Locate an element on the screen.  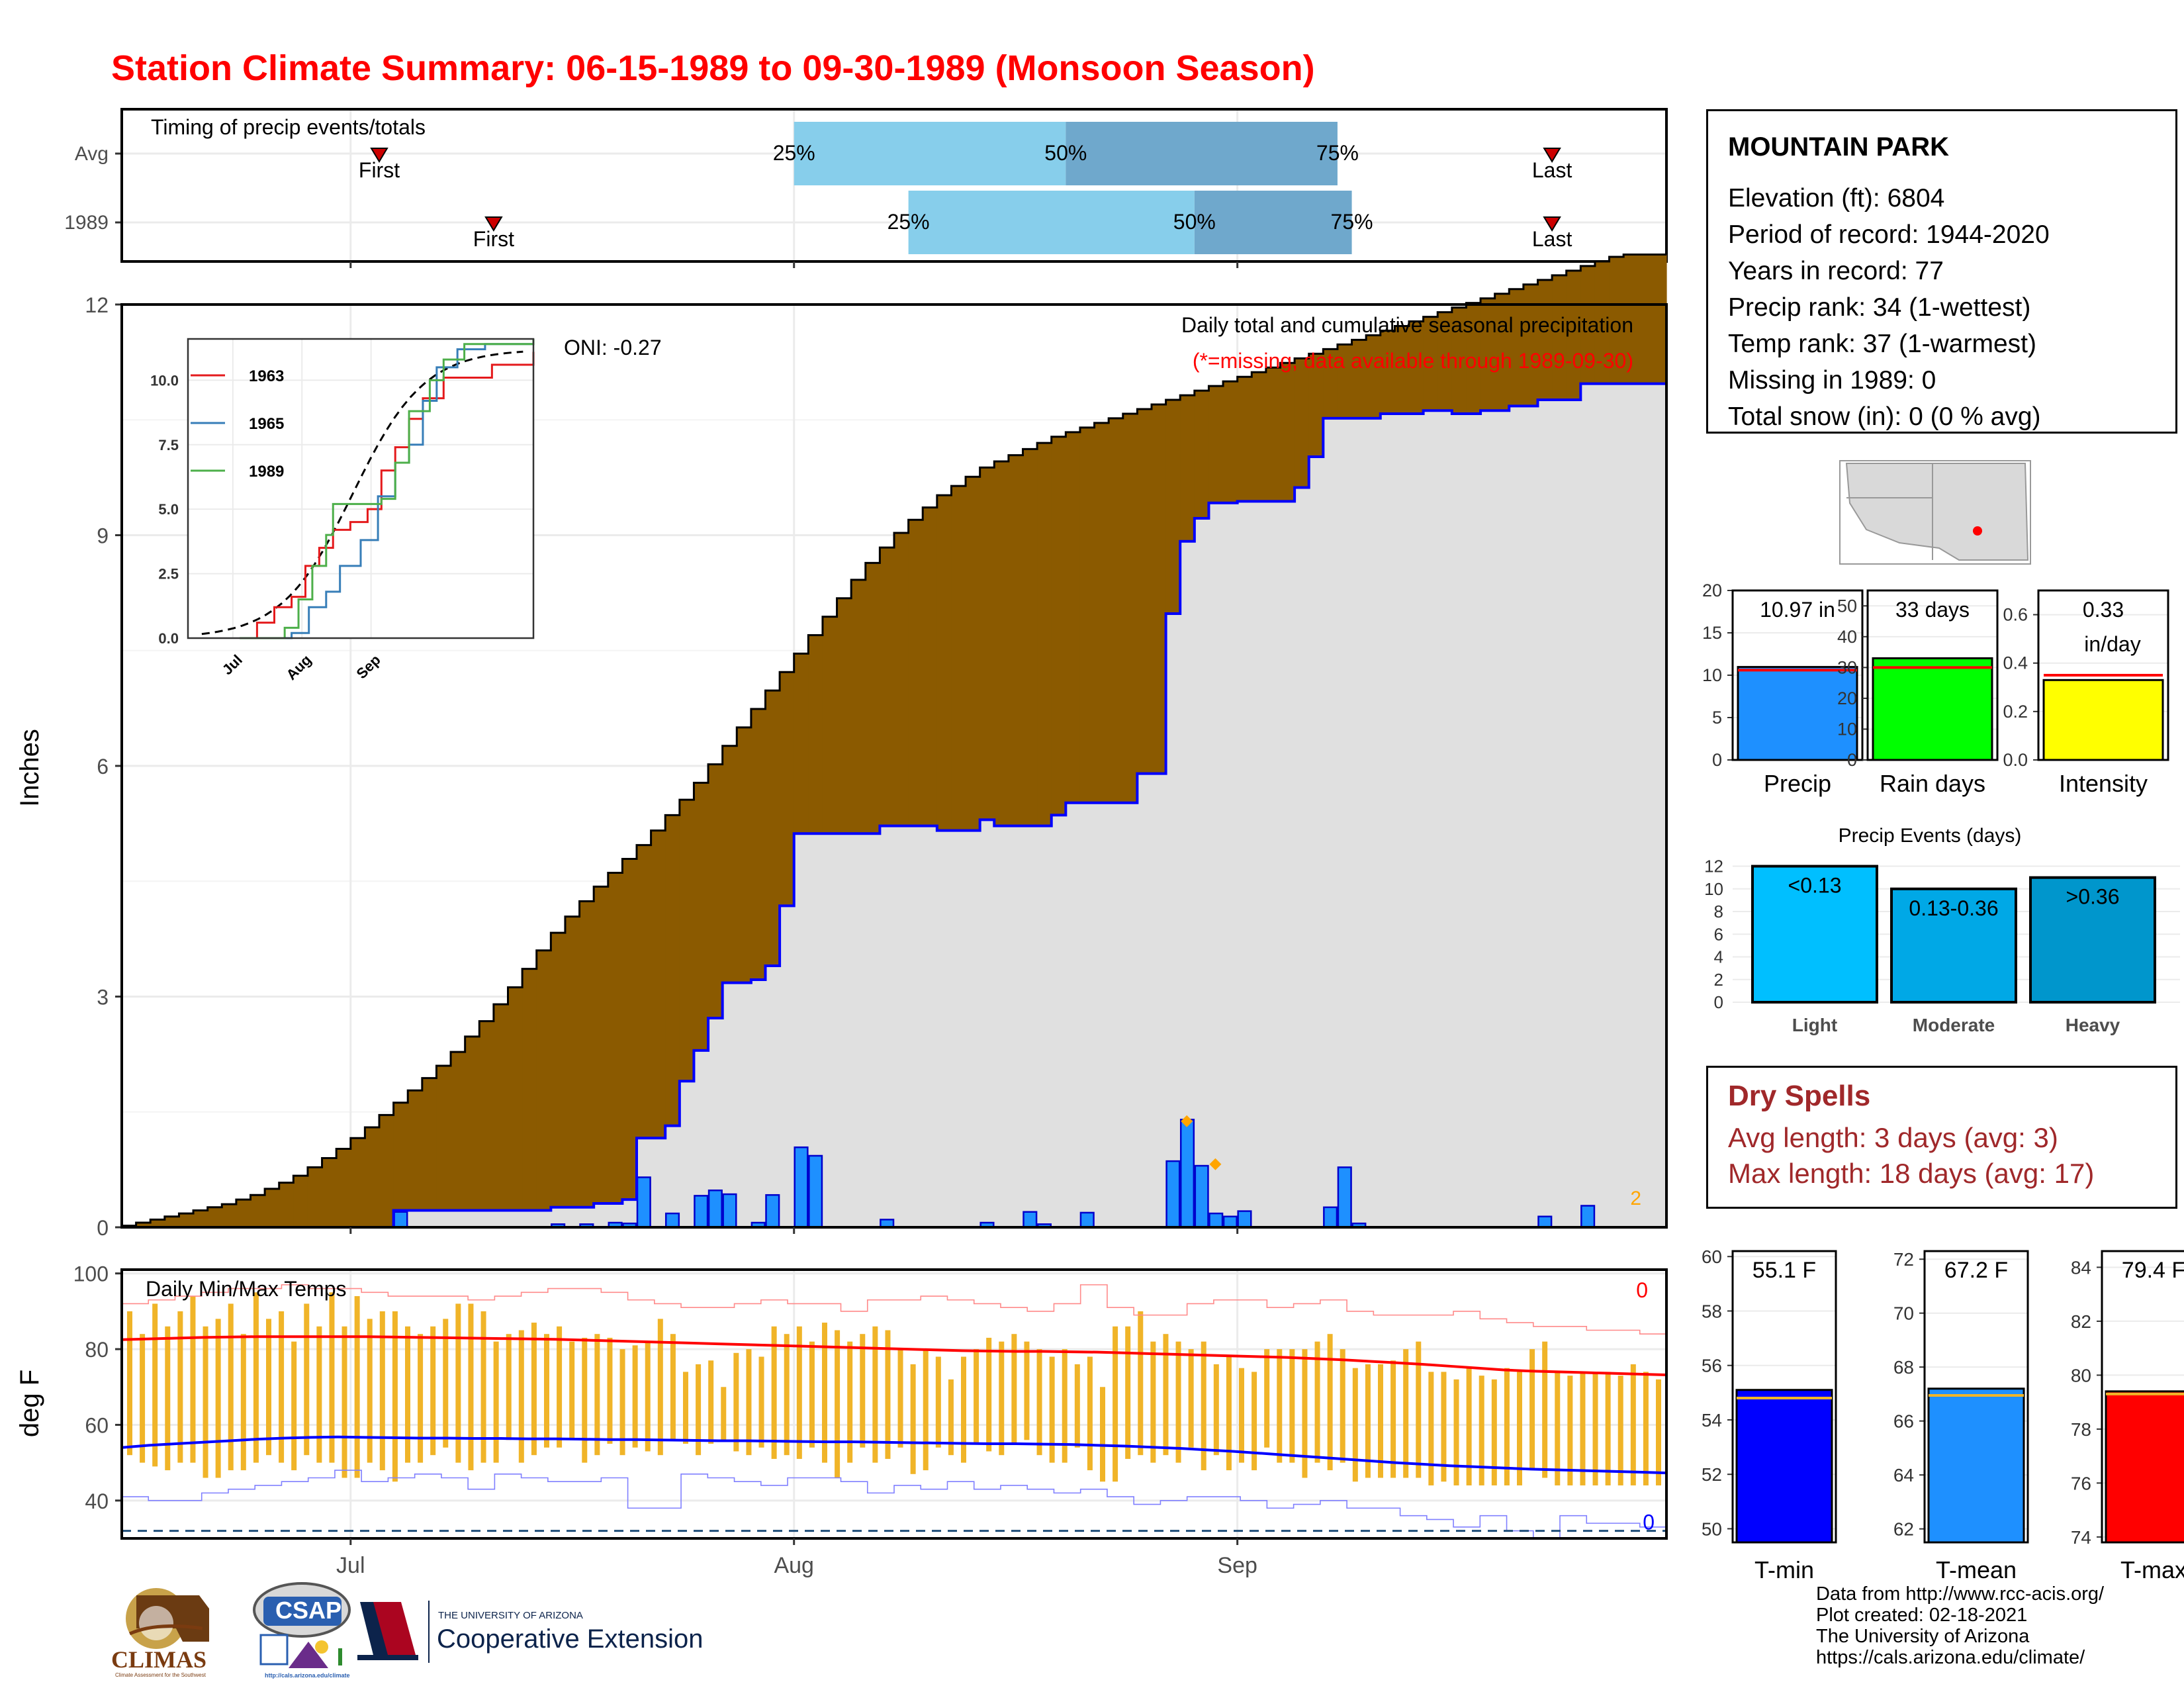
summary-bar-value is located at coordinates (2103, 720).